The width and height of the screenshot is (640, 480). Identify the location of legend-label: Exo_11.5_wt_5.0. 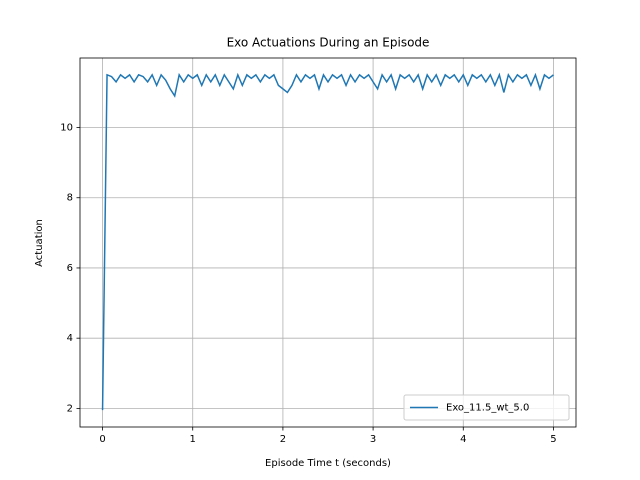
(487, 408).